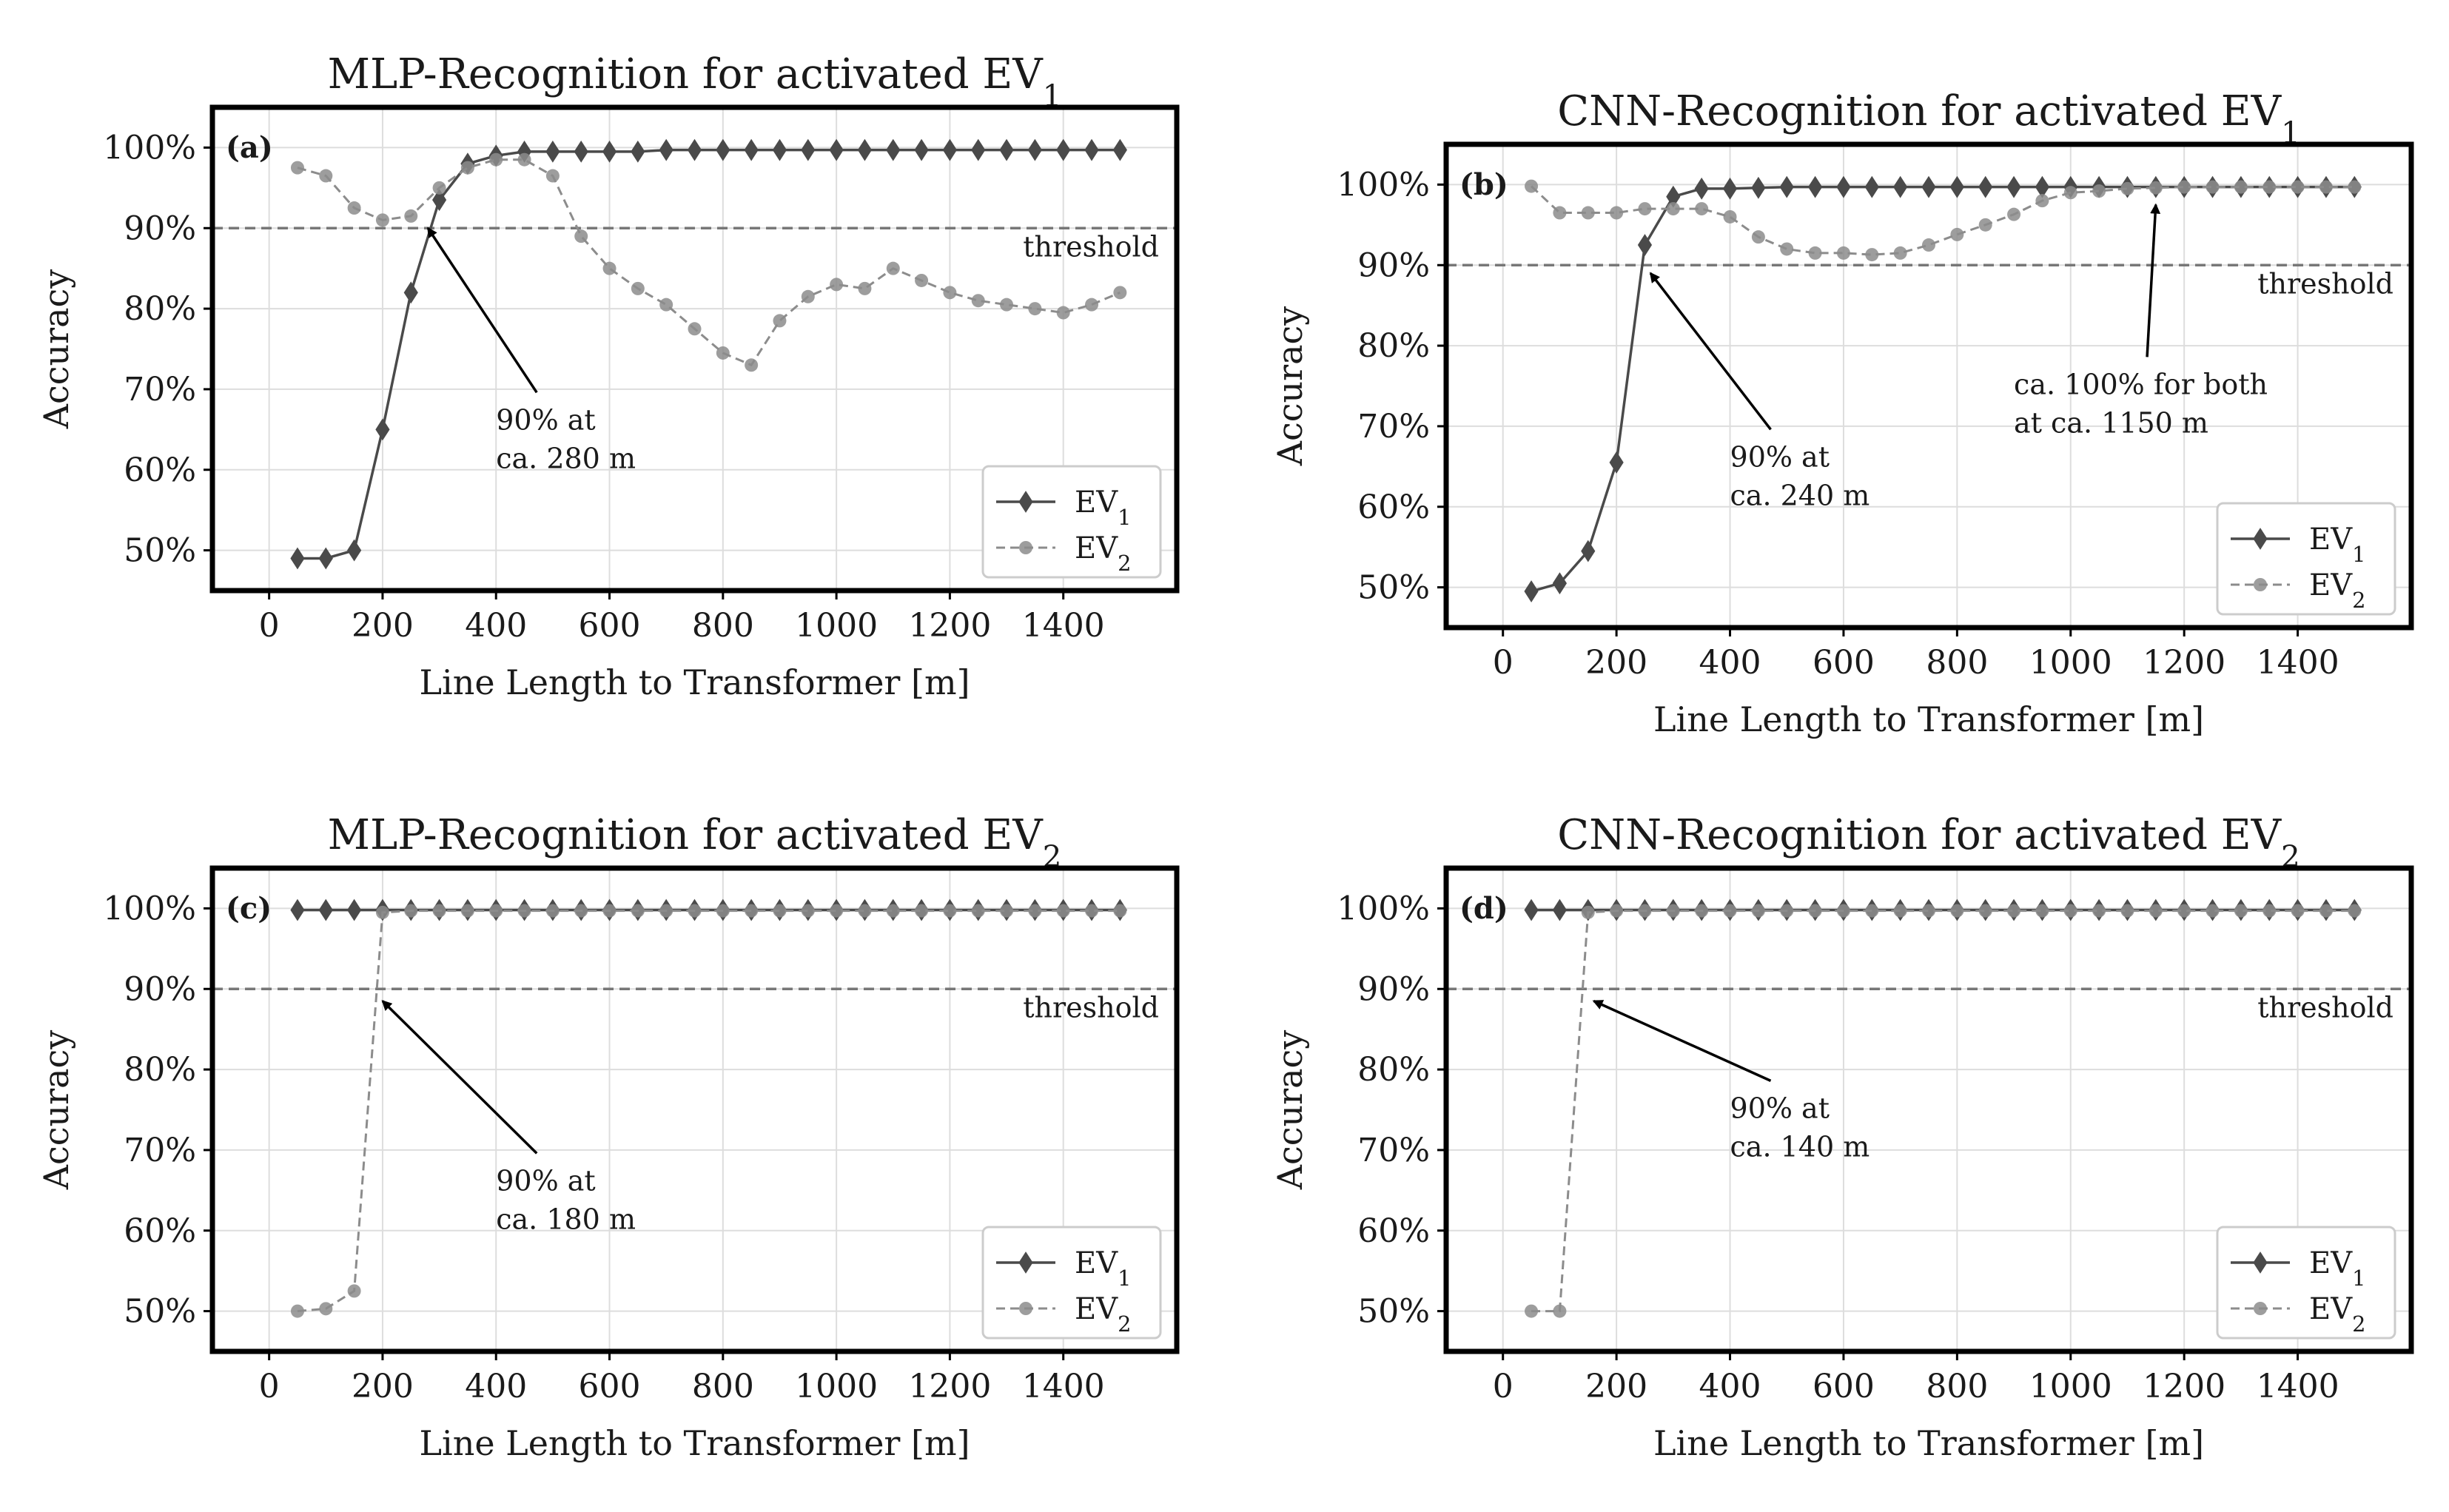 This screenshot has width=2449, height=1512. I want to click on annotation-arrow, so click(482, 310).